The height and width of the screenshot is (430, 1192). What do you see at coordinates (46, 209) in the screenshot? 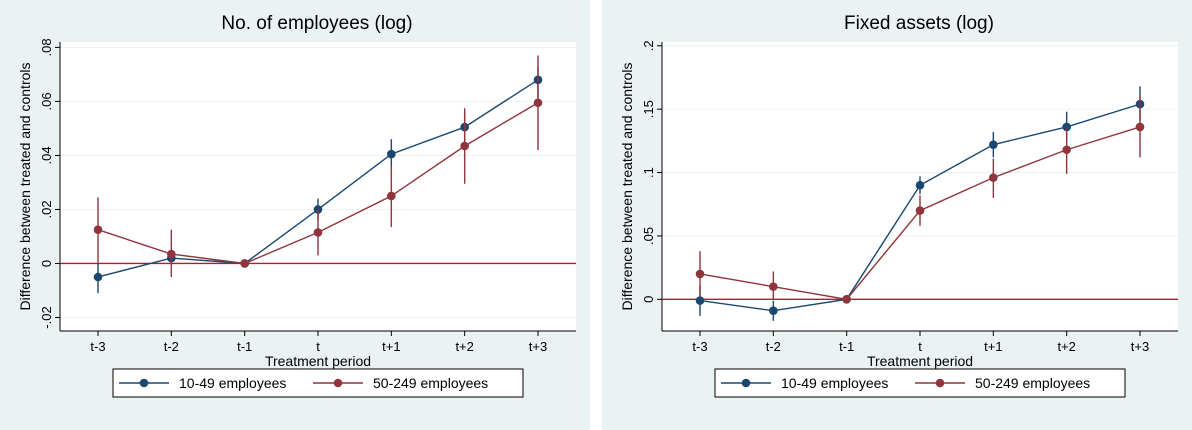
I see `y-tick-label: .02` at bounding box center [46, 209].